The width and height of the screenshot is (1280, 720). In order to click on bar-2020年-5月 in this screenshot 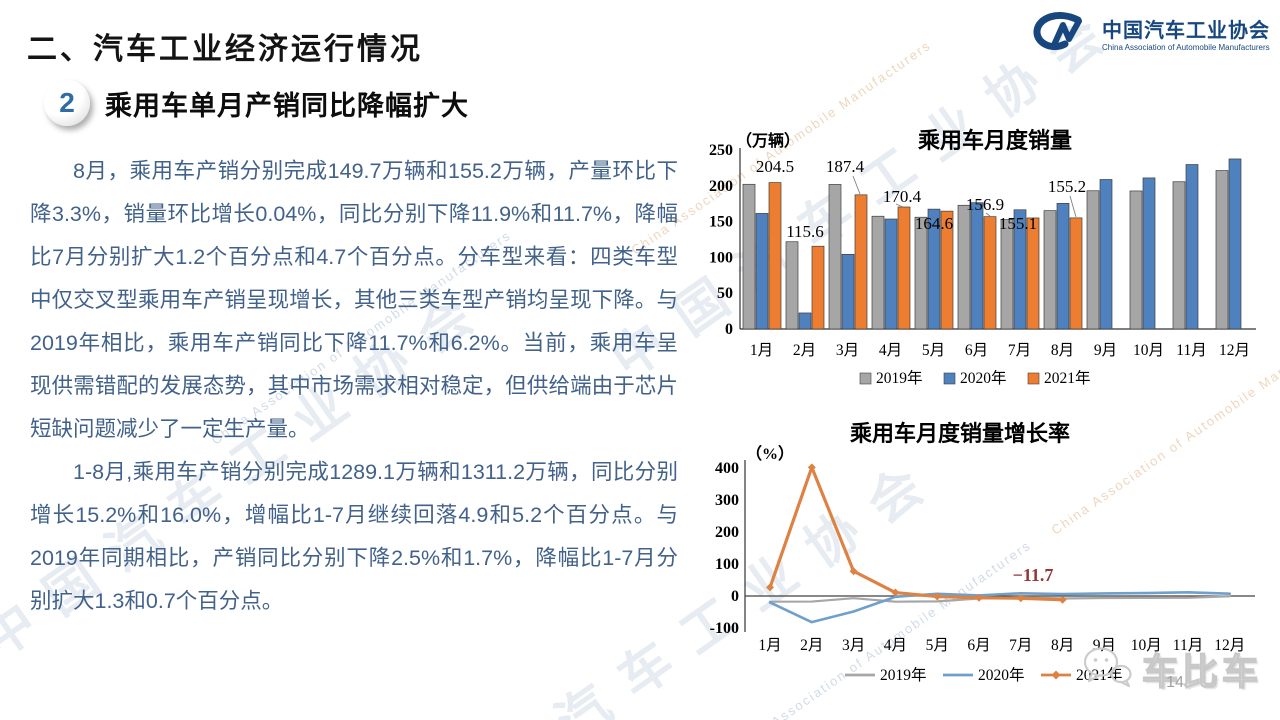, I will do `click(934, 269)`.